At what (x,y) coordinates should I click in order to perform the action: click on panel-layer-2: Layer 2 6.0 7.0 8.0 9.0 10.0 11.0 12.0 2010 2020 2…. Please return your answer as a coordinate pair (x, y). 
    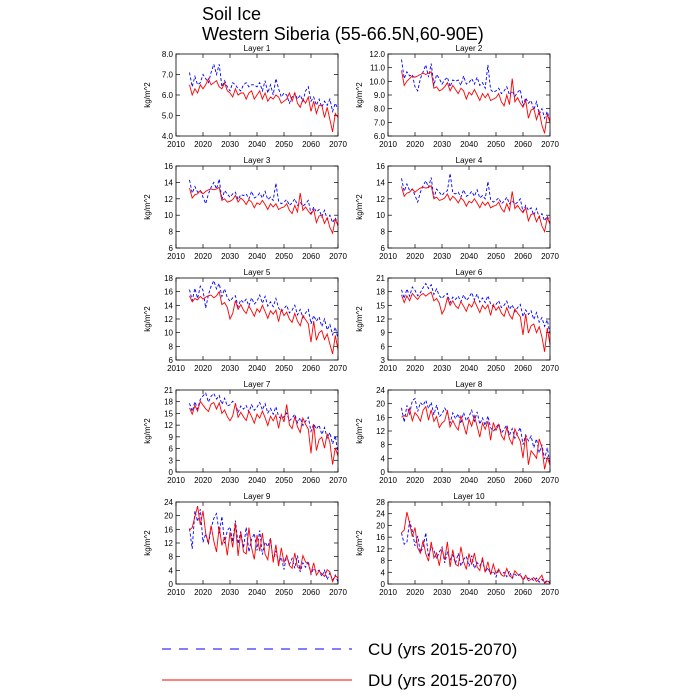
    Looking at the image, I should click on (457, 96).